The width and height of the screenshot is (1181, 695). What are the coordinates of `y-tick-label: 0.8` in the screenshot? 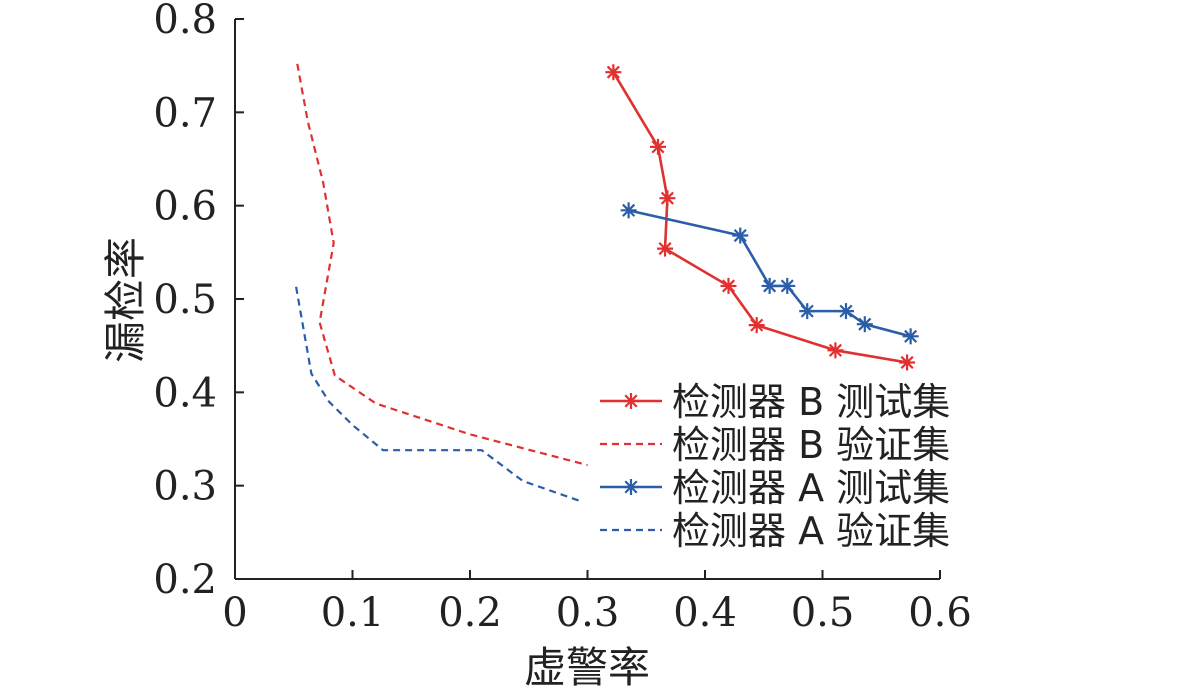 It's located at (185, 21).